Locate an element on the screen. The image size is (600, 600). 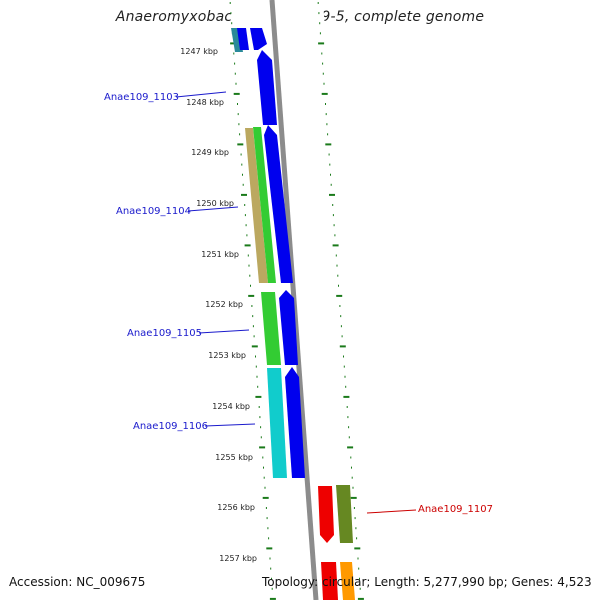
gene-blue-1105-right is located at coordinates (288, 327).